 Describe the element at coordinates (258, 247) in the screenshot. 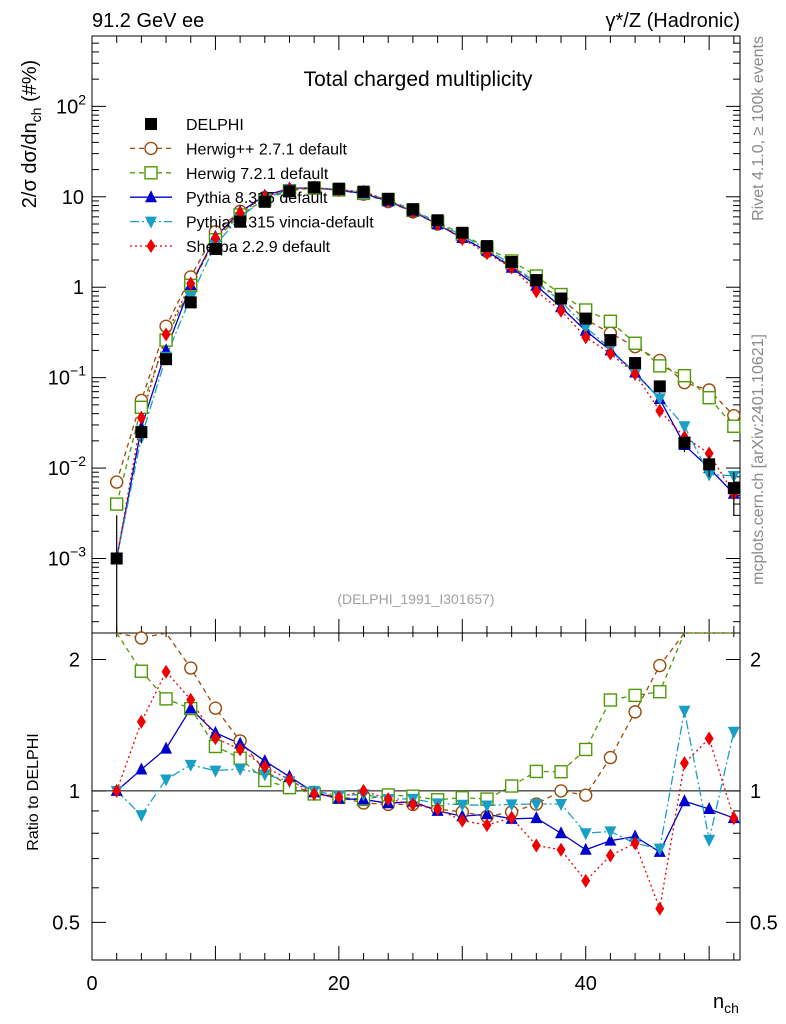

I see `legend-label: Sherpa 2.2.9 default` at that location.